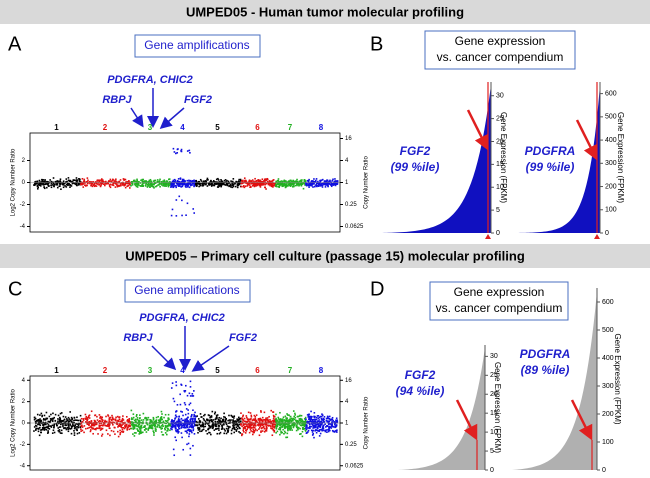  What do you see at coordinates (347, 424) in the screenshot?
I see `y2-tick-label: 1` at bounding box center [347, 424].